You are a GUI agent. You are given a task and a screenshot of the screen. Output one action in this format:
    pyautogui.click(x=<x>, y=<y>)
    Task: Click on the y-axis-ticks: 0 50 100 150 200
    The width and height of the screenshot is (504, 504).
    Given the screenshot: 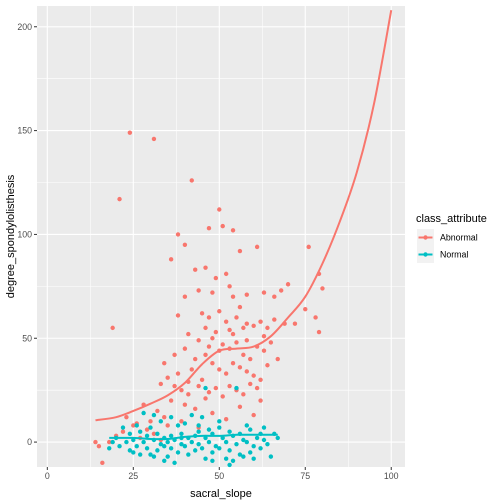 What is the action you would take?
    pyautogui.click(x=27, y=234)
    